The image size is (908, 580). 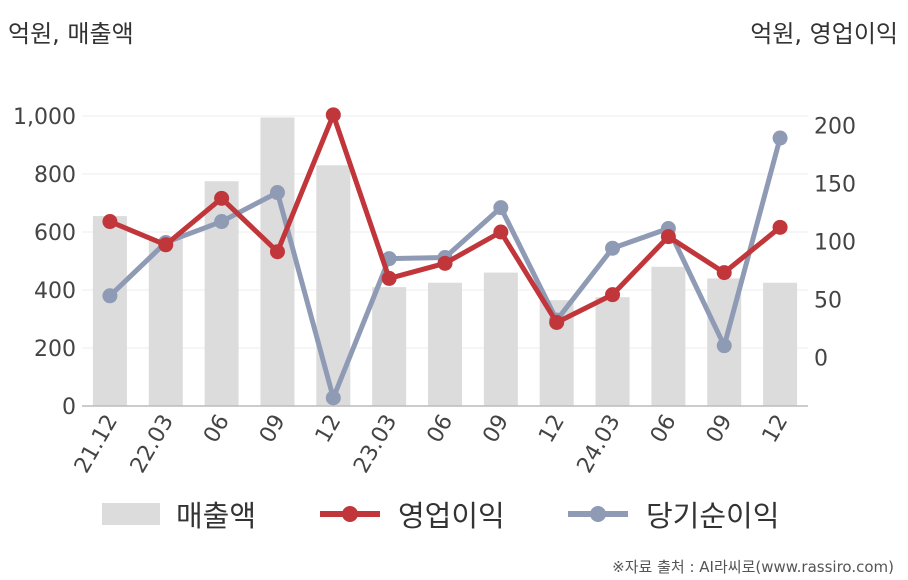 What do you see at coordinates (69, 407) in the screenshot?
I see `y-left-tick-label: 0` at bounding box center [69, 407].